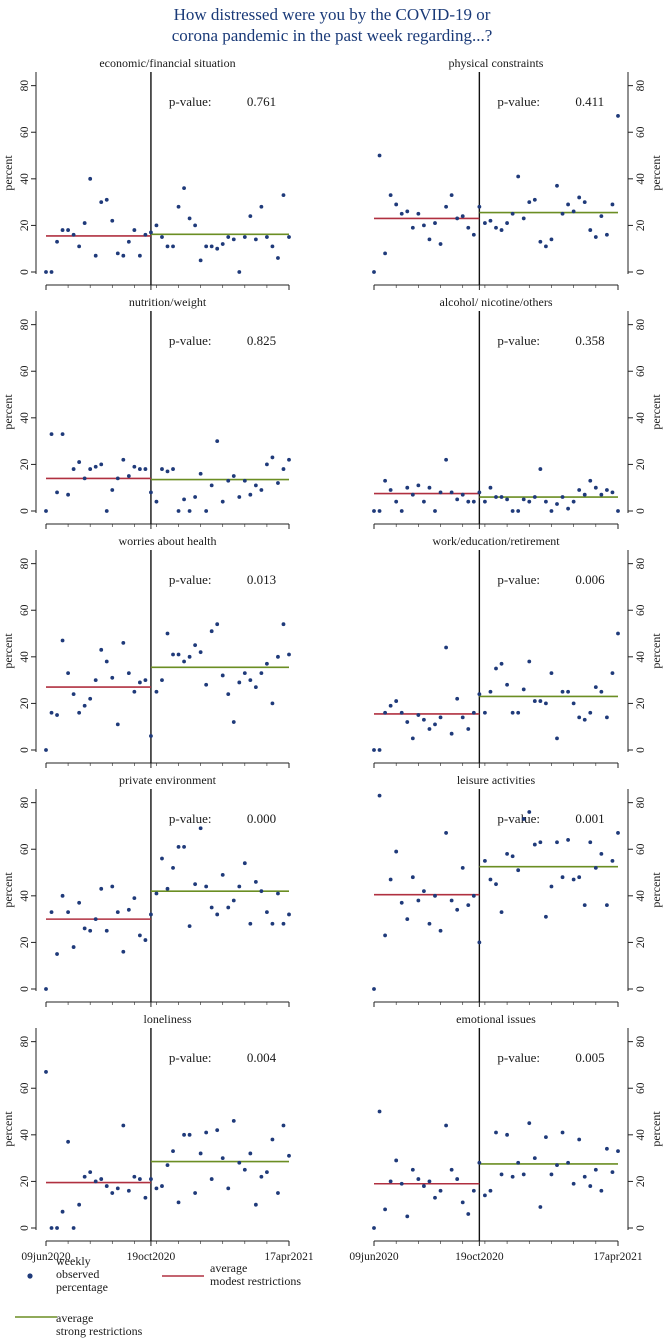 The height and width of the screenshot is (1339, 665). Describe the element at coordinates (228, 1268) in the screenshot. I see `legend-modest-text: average` at that location.